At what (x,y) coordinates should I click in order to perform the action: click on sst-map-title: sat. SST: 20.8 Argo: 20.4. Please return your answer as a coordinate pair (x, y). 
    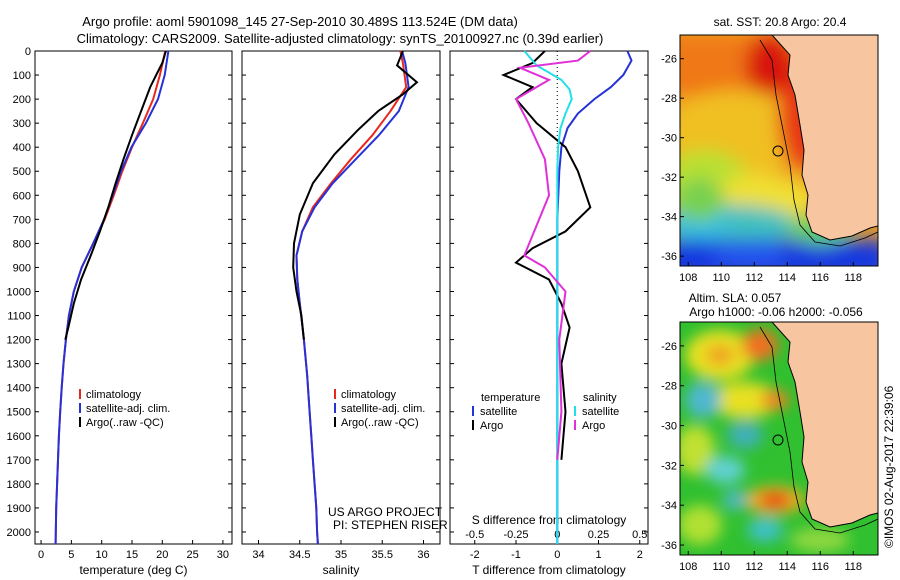
    Looking at the image, I should click on (780, 22).